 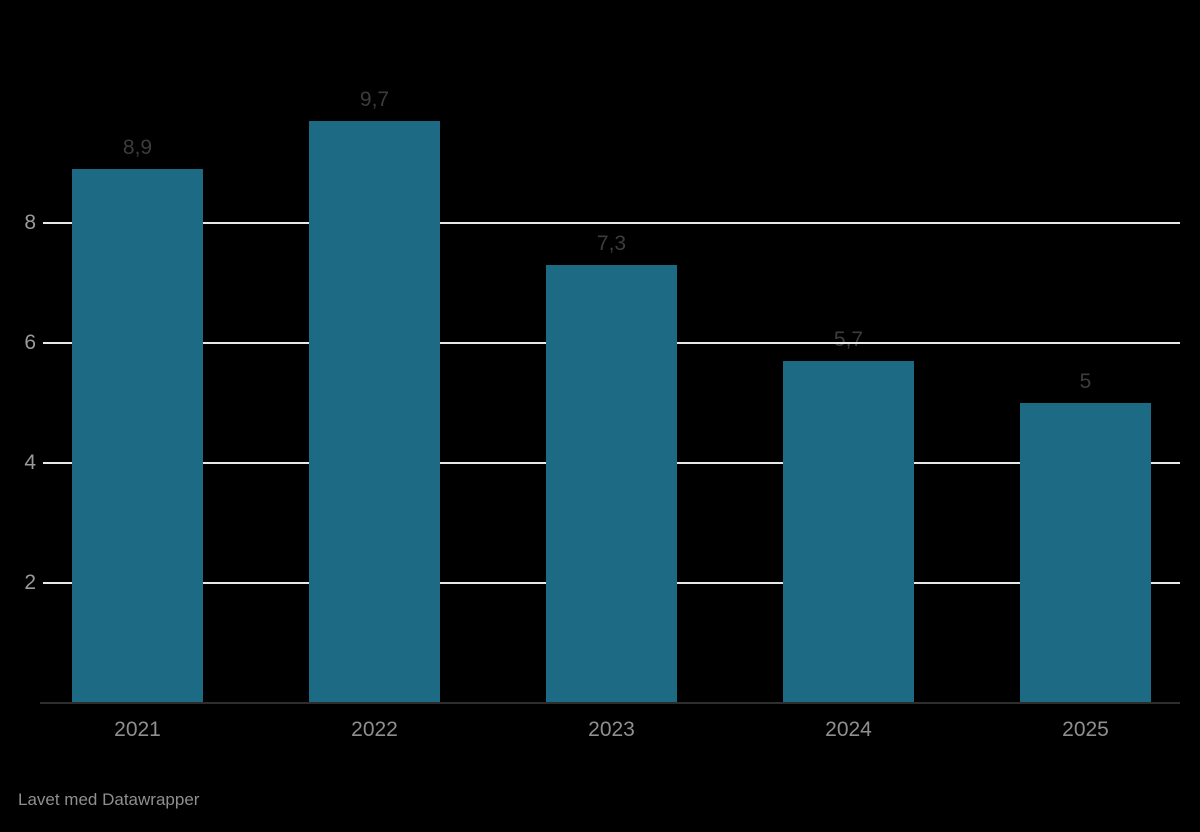 I want to click on x-axis-label-2022: 2022, so click(x=374, y=729).